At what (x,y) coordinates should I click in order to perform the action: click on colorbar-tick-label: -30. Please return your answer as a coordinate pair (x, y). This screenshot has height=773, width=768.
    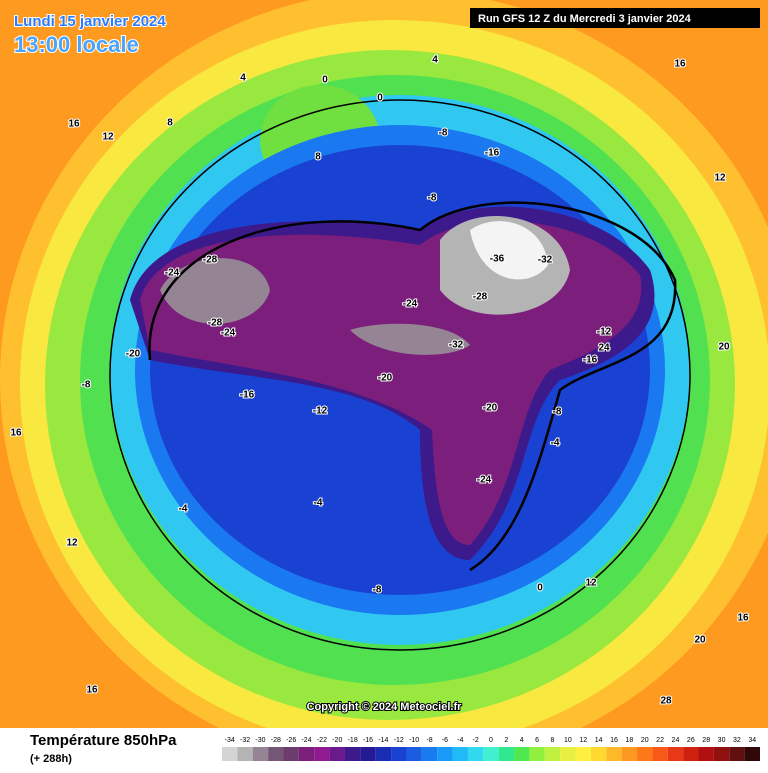
    Looking at the image, I should click on (260, 740).